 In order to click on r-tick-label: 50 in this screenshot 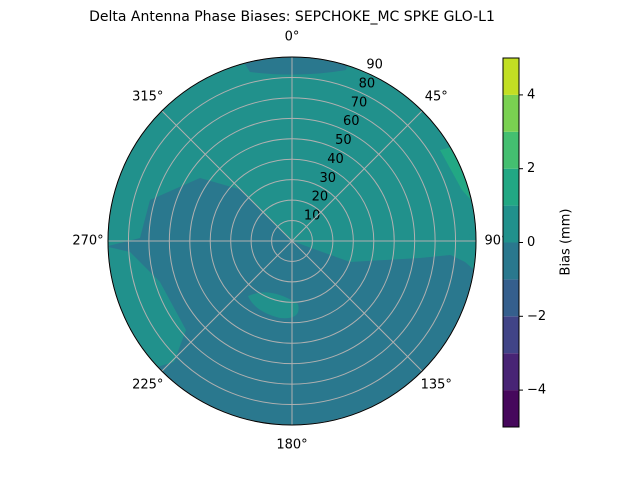, I will do `click(343, 140)`.